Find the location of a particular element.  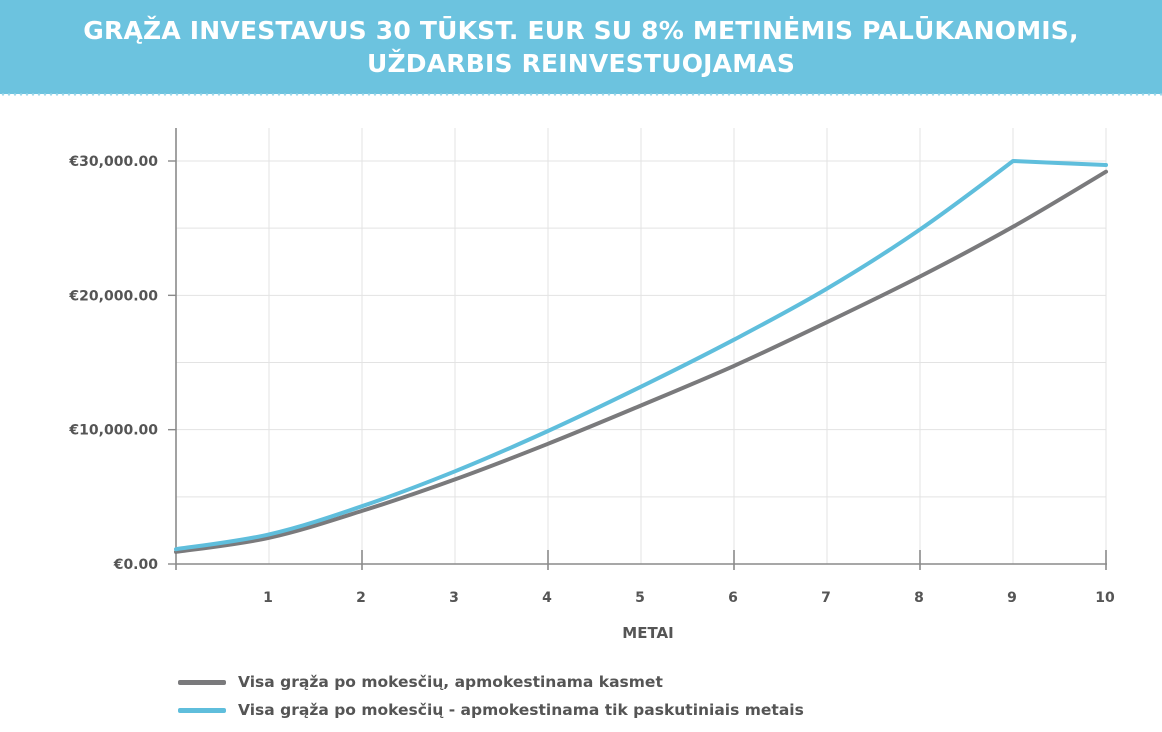

x-tick-label: 7 is located at coordinates (826, 598).